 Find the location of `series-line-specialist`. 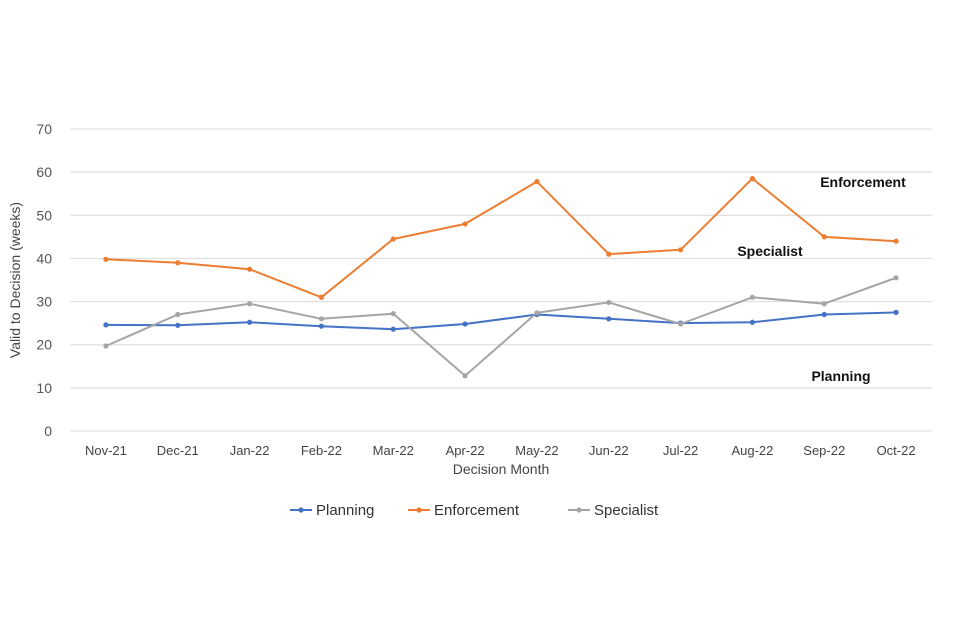

series-line-specialist is located at coordinates (501, 326).